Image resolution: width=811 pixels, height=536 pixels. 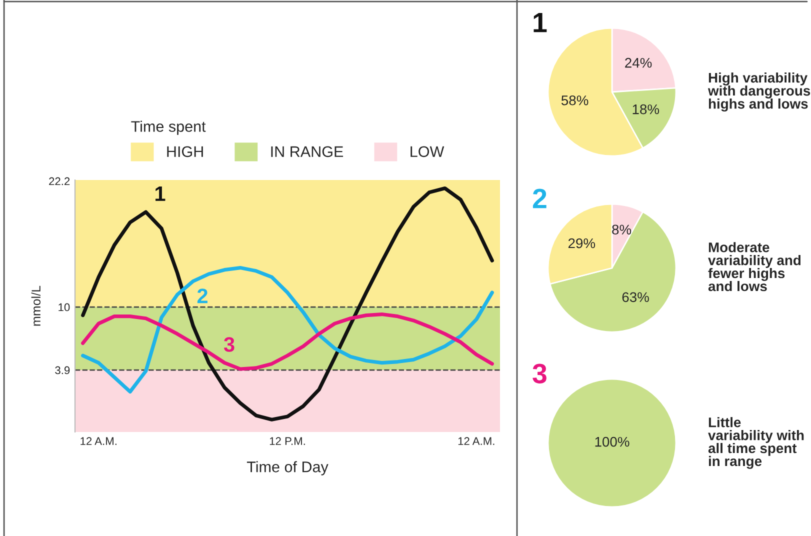 I want to click on data-label: 24%, so click(x=638, y=63).